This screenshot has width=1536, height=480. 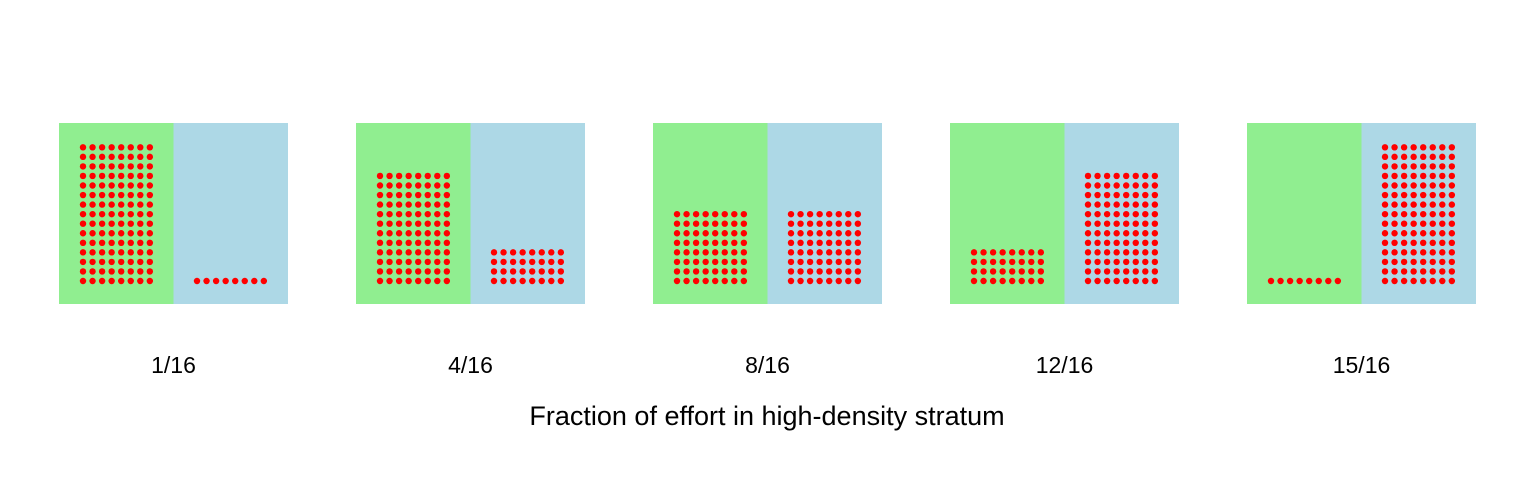 What do you see at coordinates (1065, 365) in the screenshot?
I see `panel-label: 12/16` at bounding box center [1065, 365].